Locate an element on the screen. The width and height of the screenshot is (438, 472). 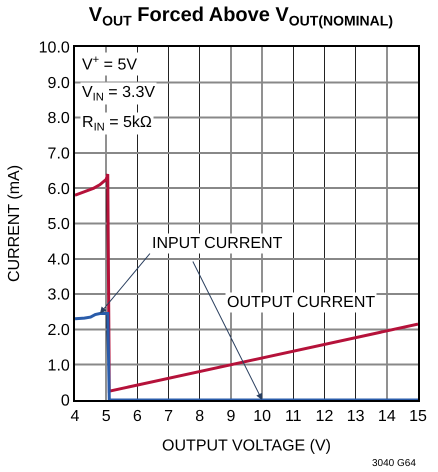
y-tick-label: 7.0 is located at coordinates (59, 154).